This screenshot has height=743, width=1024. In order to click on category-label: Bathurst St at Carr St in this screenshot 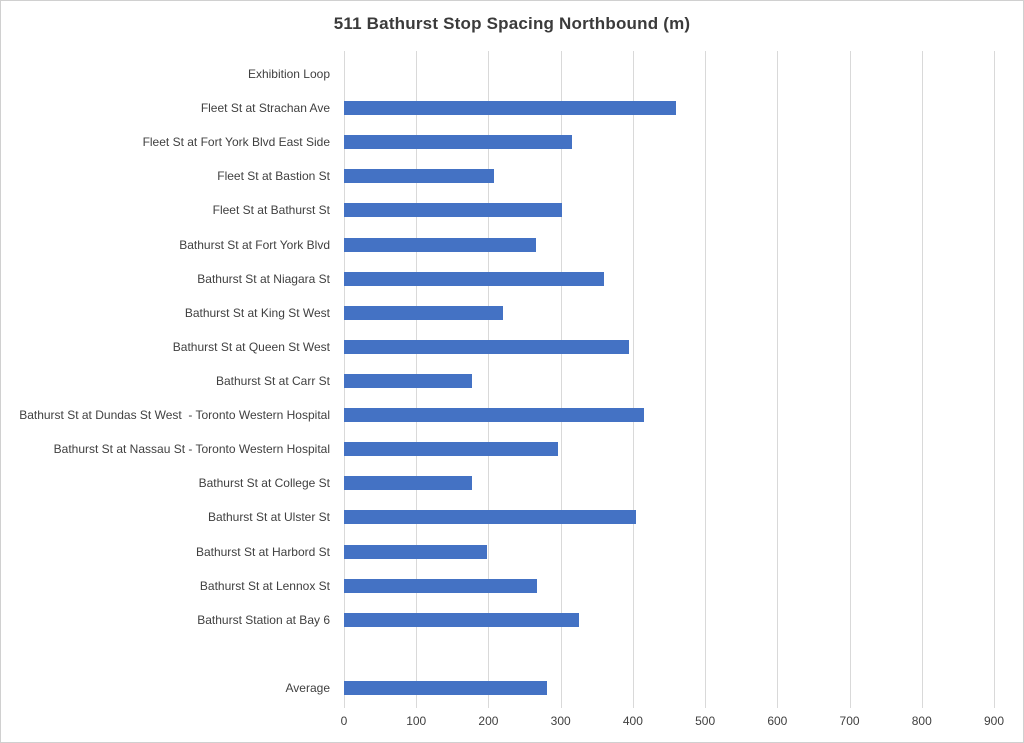, I will do `click(272, 381)`.